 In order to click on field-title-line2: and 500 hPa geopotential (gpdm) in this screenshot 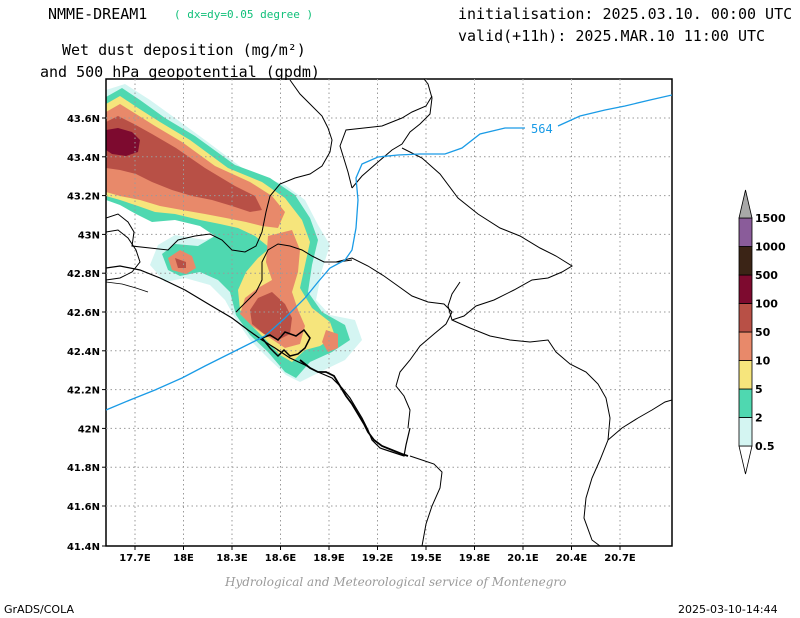, I will do `click(180, 72)`.